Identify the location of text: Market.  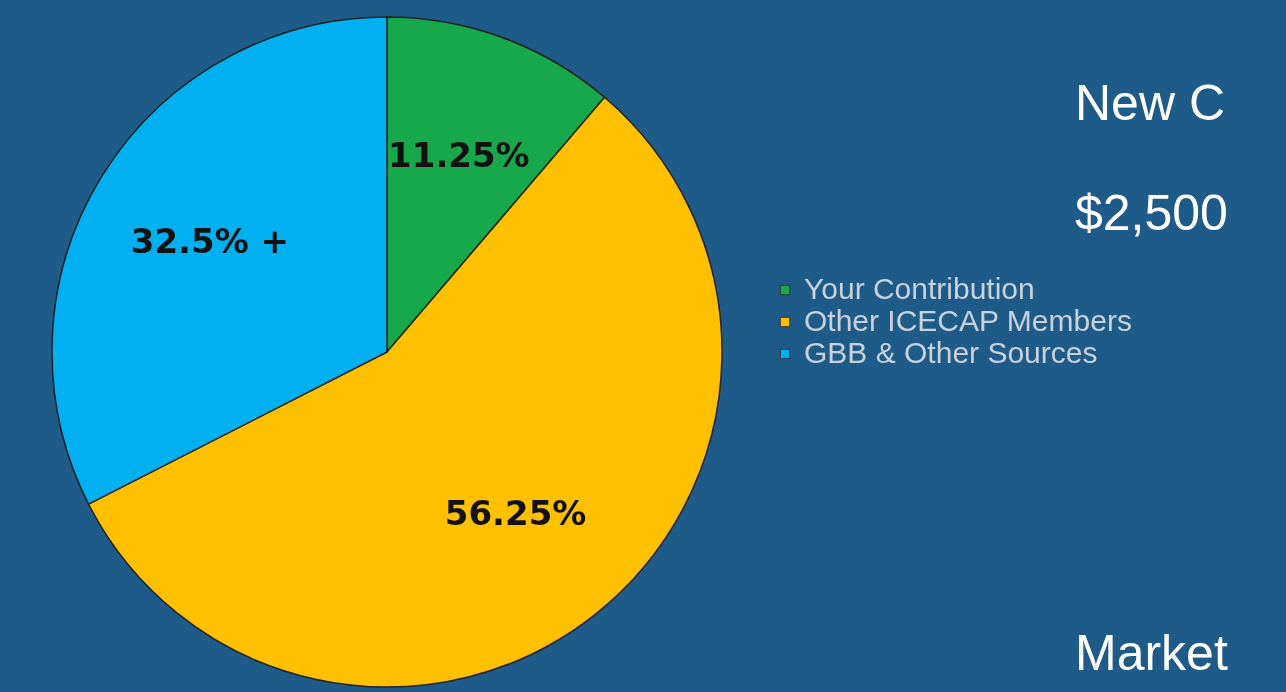
(1151, 653).